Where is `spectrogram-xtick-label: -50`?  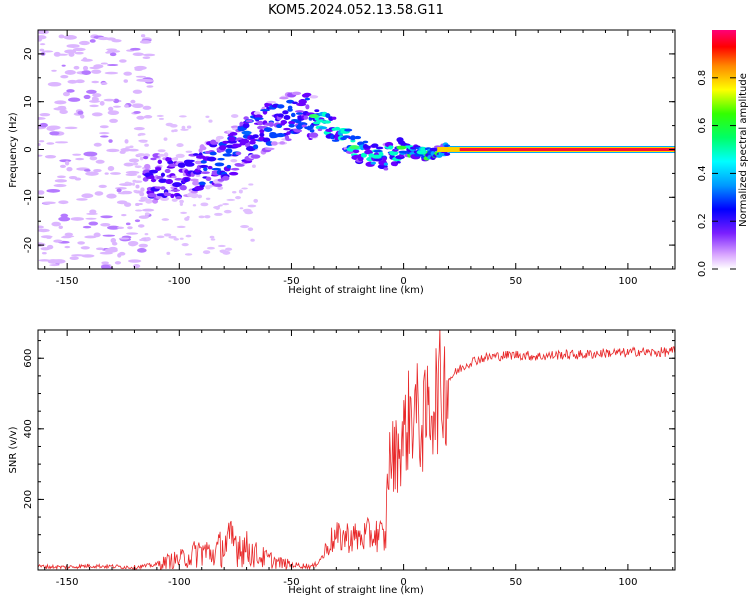 spectrogram-xtick-label: -50 is located at coordinates (291, 281).